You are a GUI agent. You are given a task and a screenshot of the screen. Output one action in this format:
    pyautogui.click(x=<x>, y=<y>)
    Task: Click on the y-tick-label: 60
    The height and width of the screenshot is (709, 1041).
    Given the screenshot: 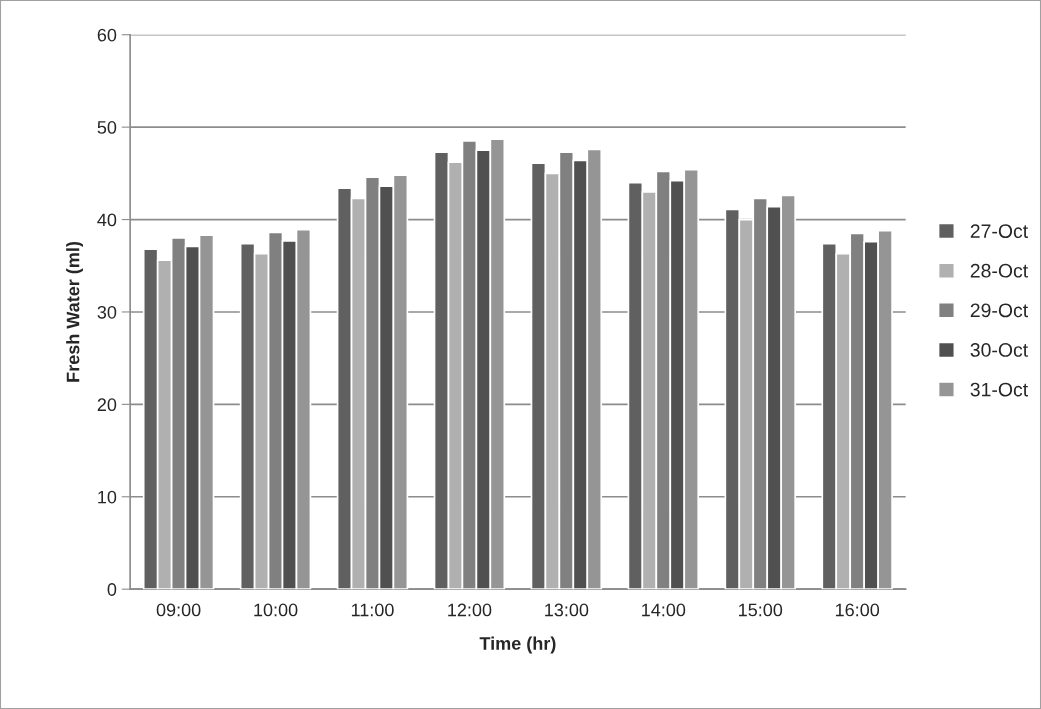 What is the action you would take?
    pyautogui.click(x=107, y=35)
    